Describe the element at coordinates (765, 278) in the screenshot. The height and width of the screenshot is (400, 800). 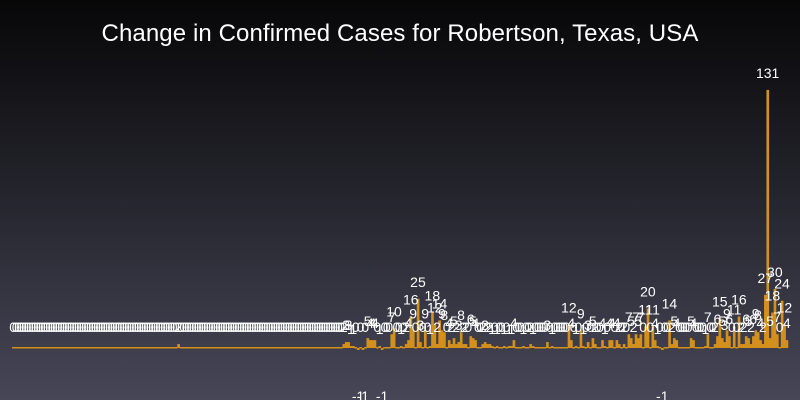
I see `bar-value-label: 27` at that location.